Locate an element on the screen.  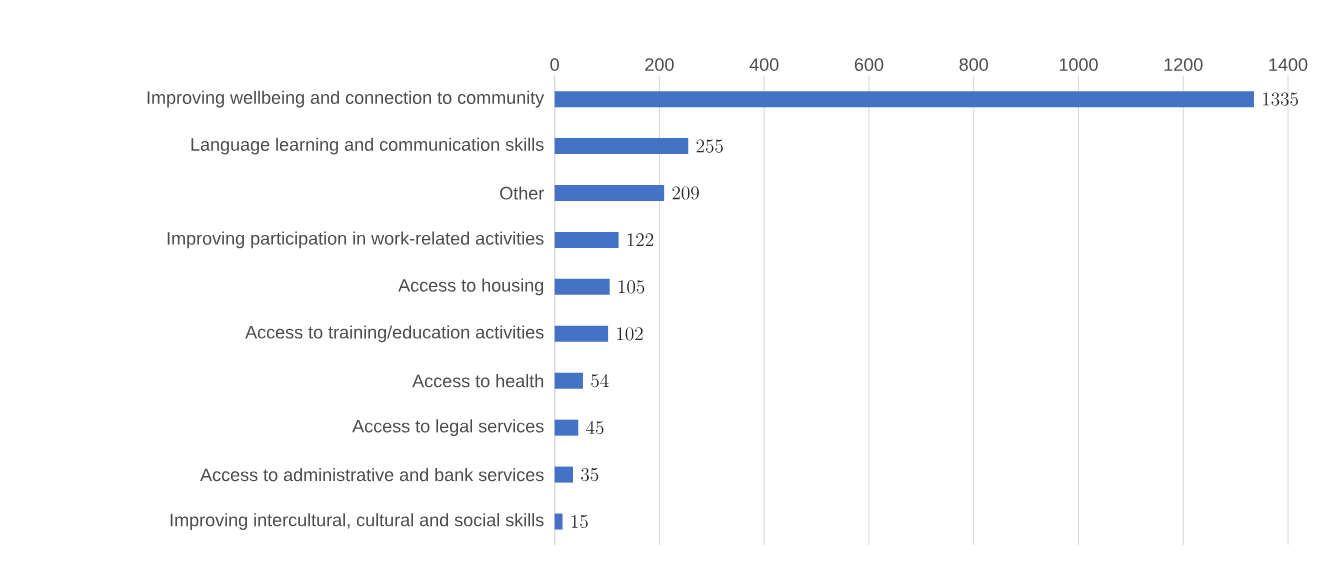
y-tick-label: Improving wellbeing and connection to community is located at coordinates (346, 99).